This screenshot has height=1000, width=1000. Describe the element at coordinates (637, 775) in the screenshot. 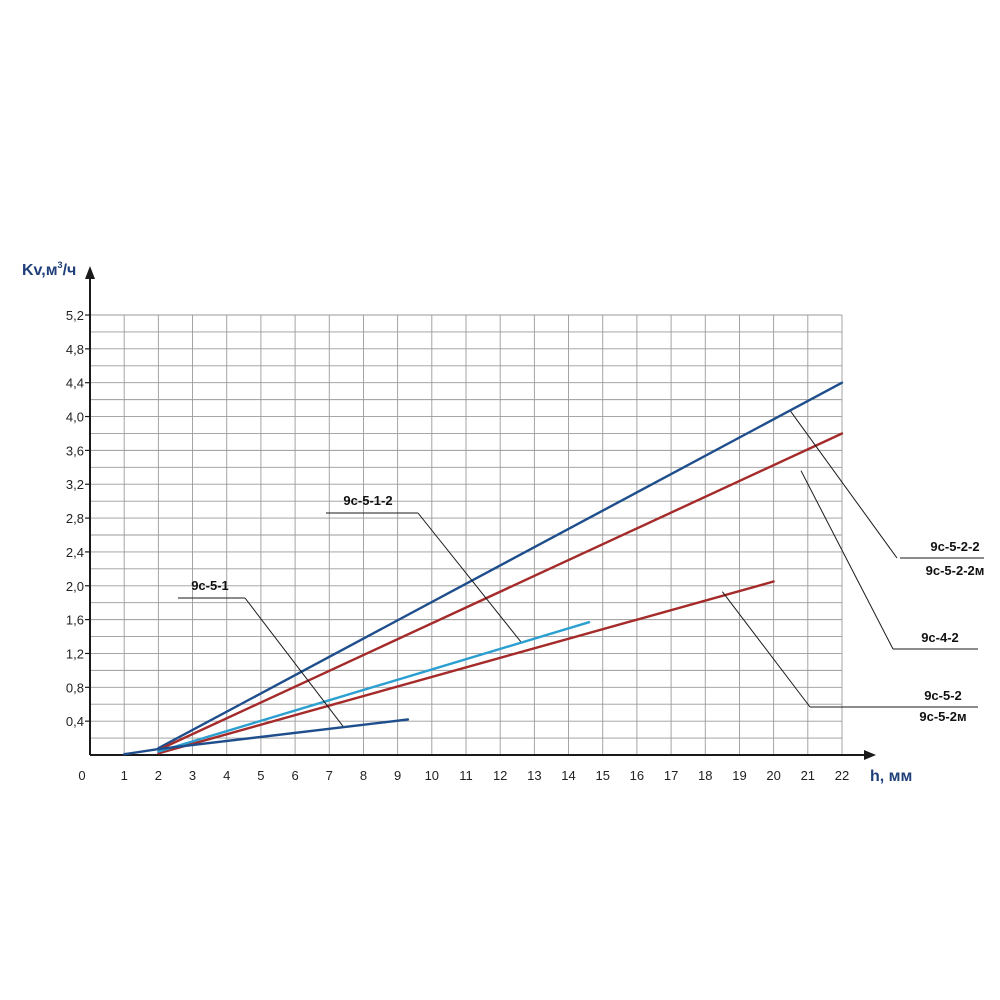

I see `x-tick-label: 16` at that location.